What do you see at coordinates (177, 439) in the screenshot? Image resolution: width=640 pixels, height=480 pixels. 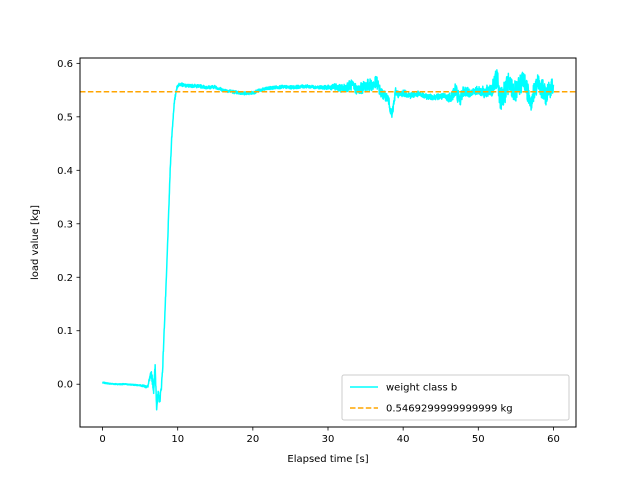 I see `x-tick-label: 10` at bounding box center [177, 439].